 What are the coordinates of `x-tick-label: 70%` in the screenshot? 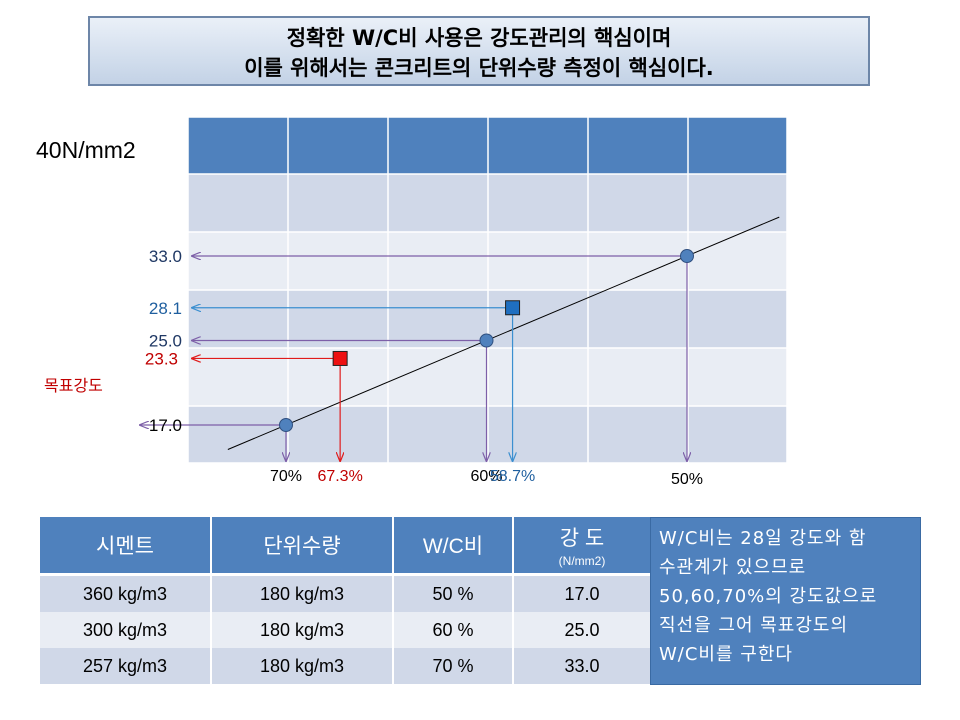 It's located at (286, 476).